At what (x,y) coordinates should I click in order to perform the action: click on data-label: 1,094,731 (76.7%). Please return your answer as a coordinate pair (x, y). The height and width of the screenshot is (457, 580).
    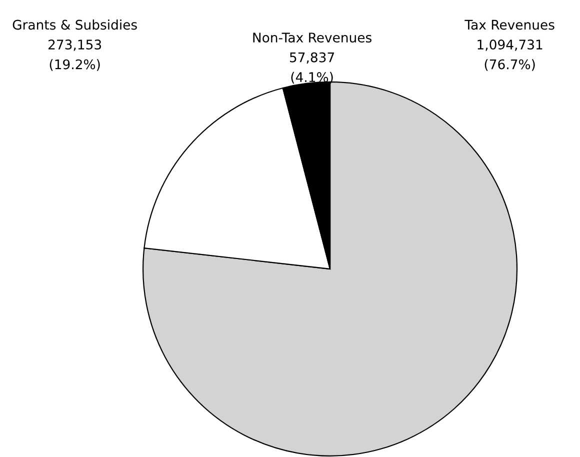
    Looking at the image, I should click on (510, 55).